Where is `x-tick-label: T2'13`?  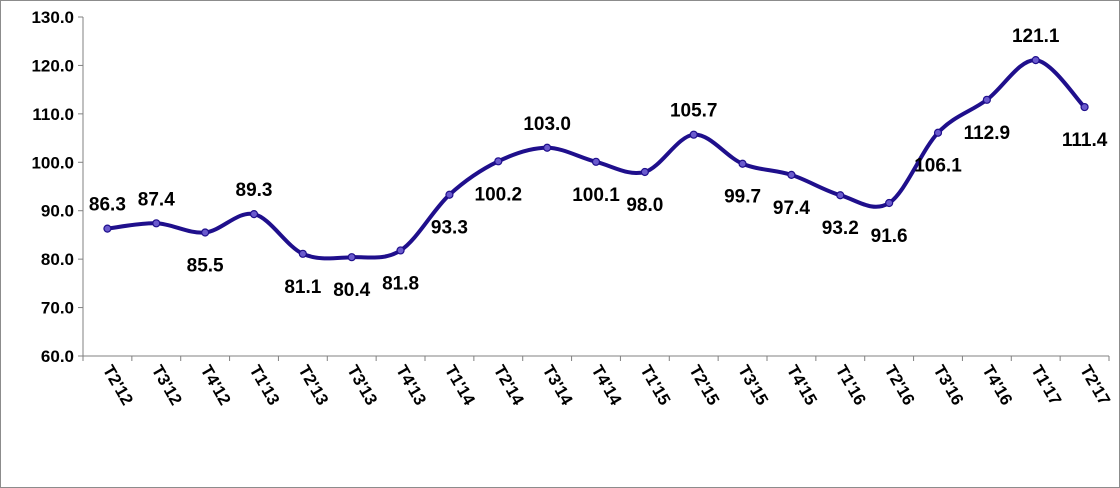
x-tick-label: T2'13 is located at coordinates (313, 385).